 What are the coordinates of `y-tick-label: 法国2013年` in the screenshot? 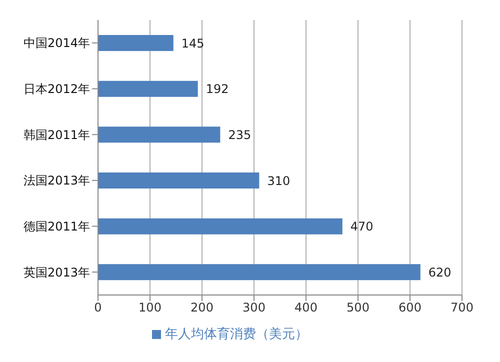 It's located at (56, 181).